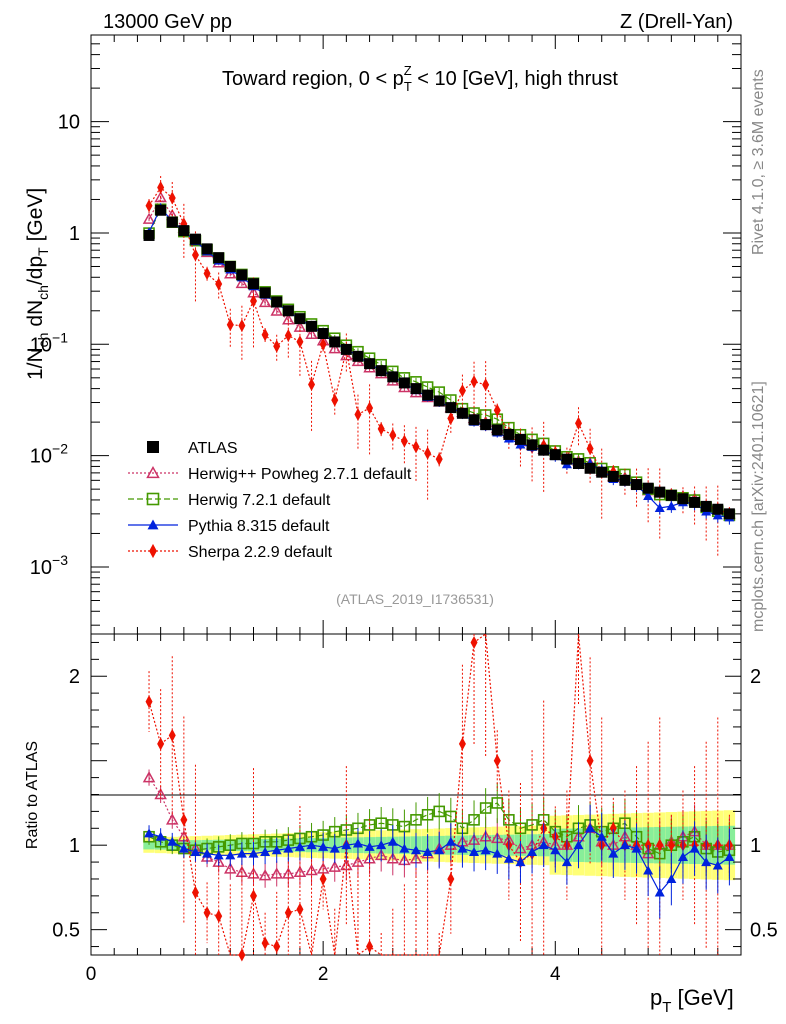 Image resolution: width=786 pixels, height=1024 pixels. What do you see at coordinates (91, 974) in the screenshot?
I see `x-tick-label: 0` at bounding box center [91, 974].